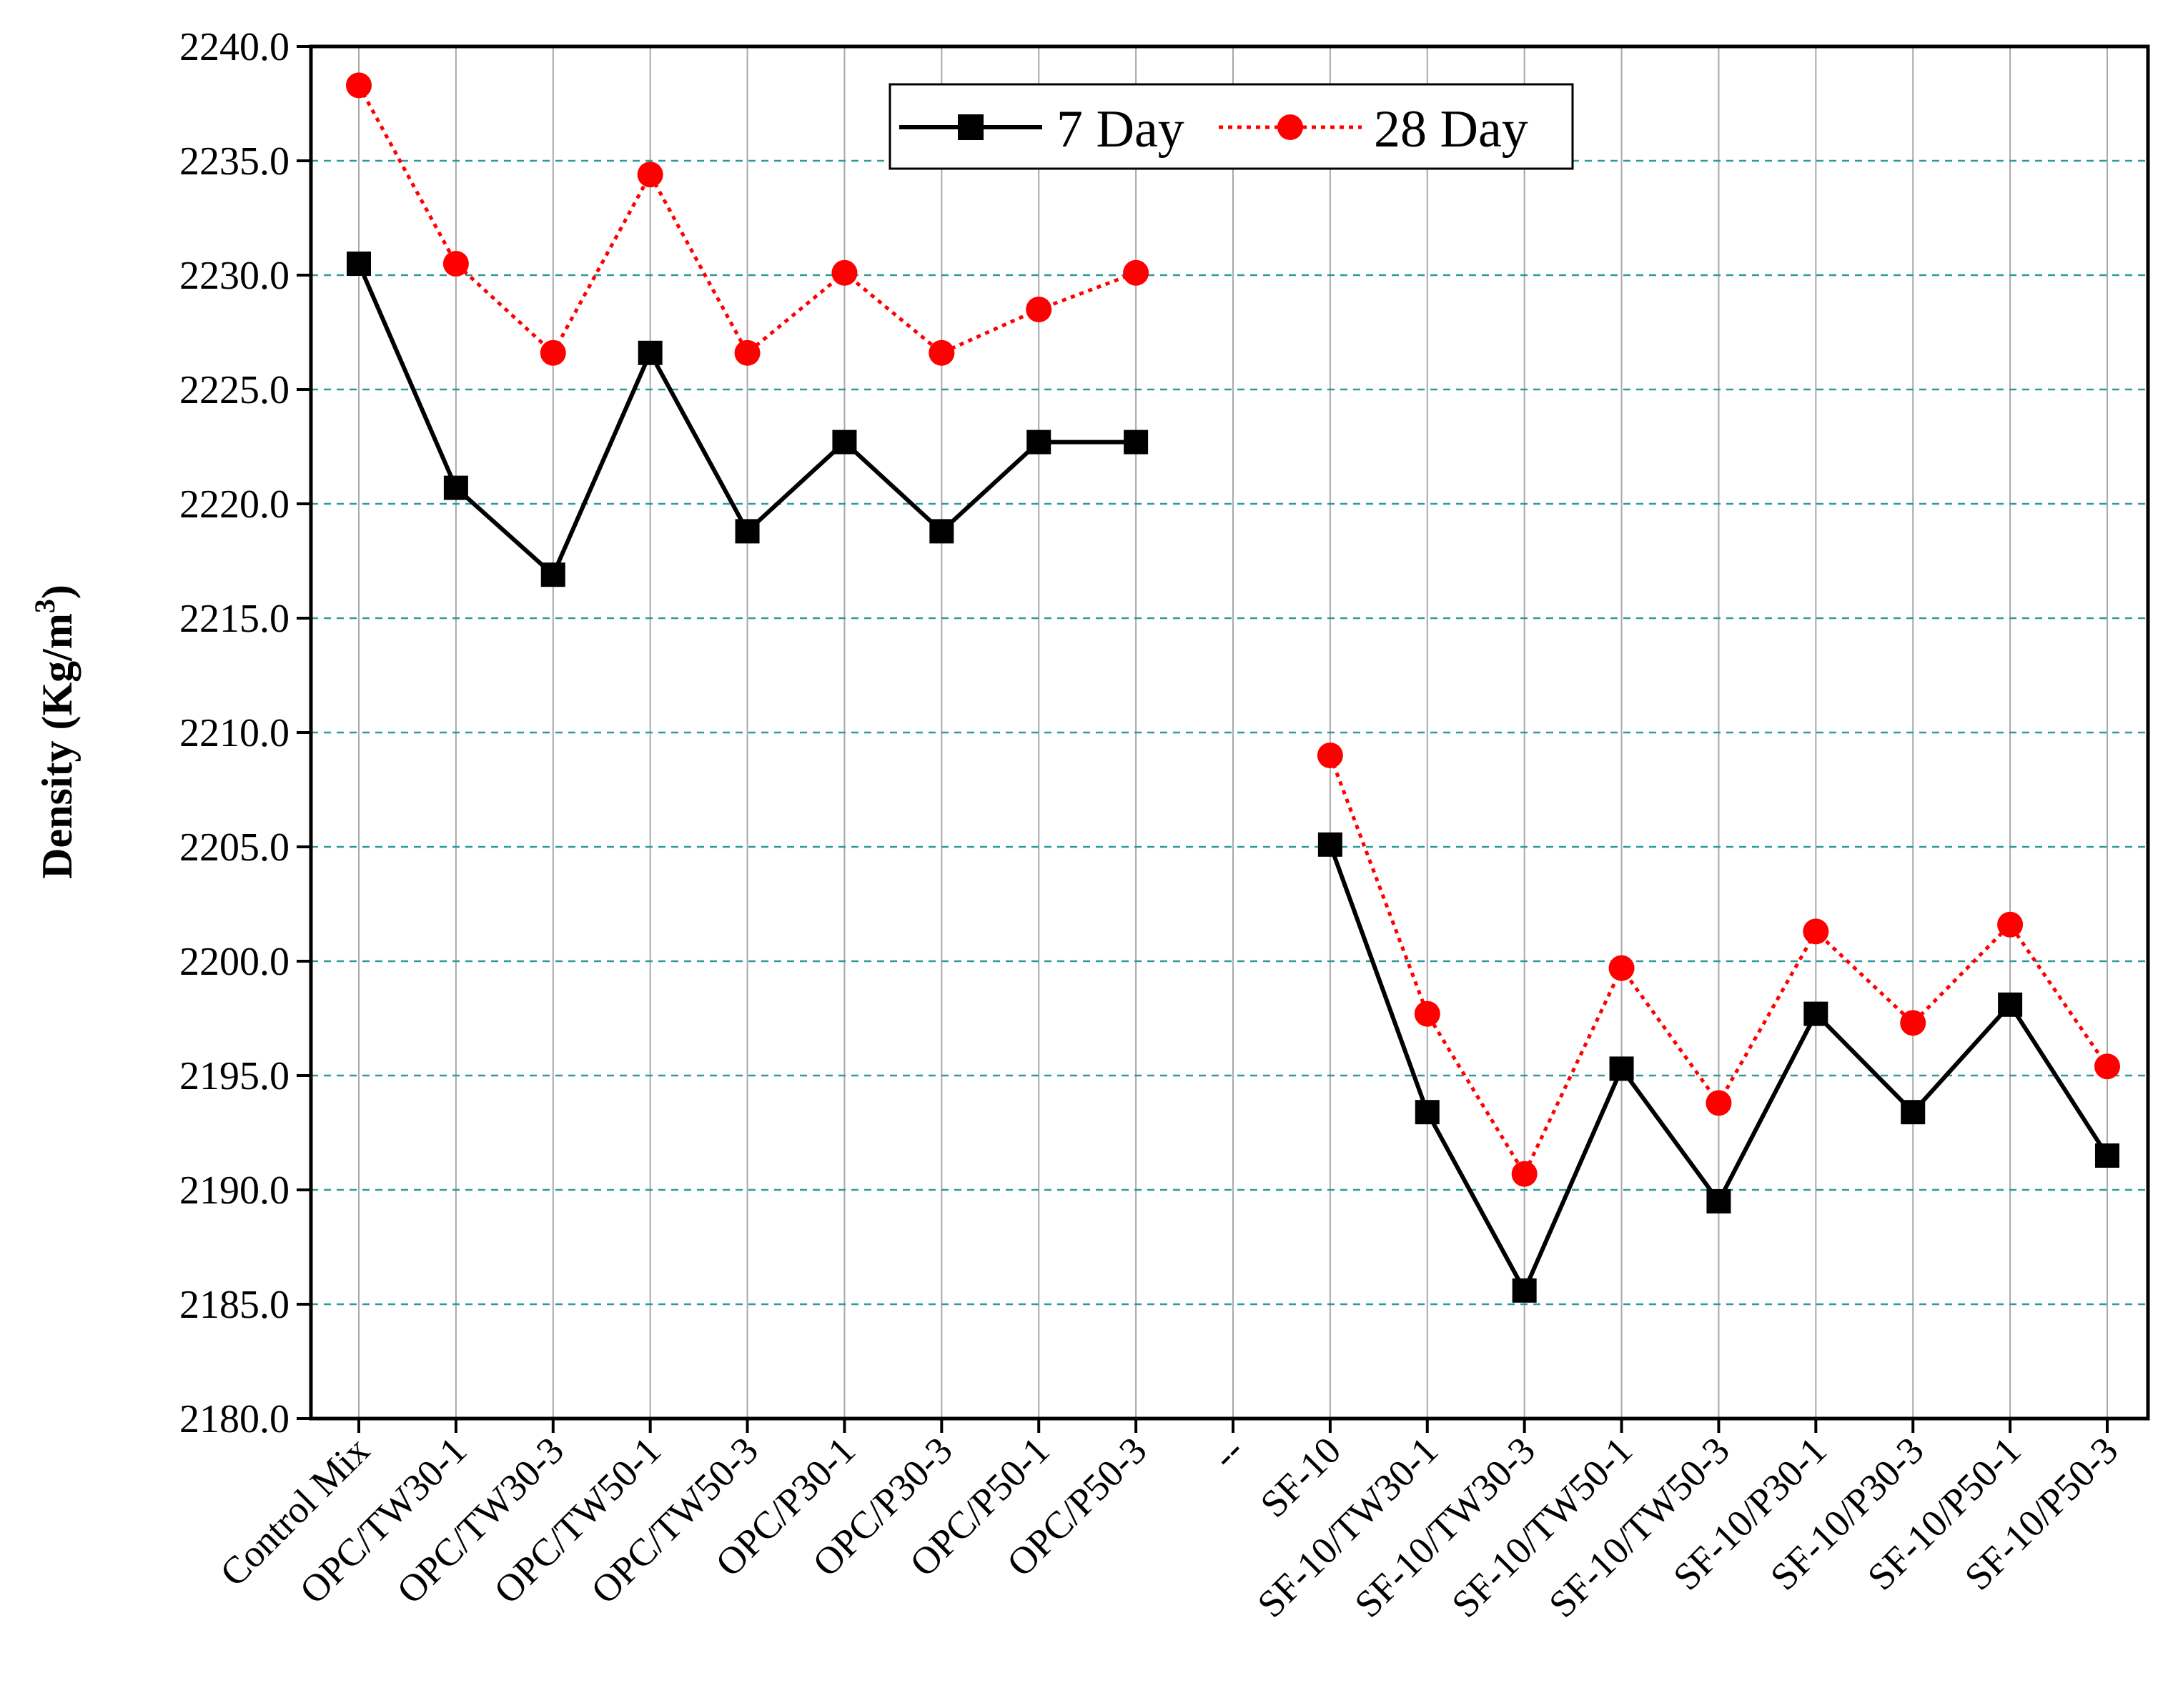 The height and width of the screenshot is (1708, 2173). What do you see at coordinates (234, 733) in the screenshot?
I see `y-tick-label: 2210.0` at bounding box center [234, 733].